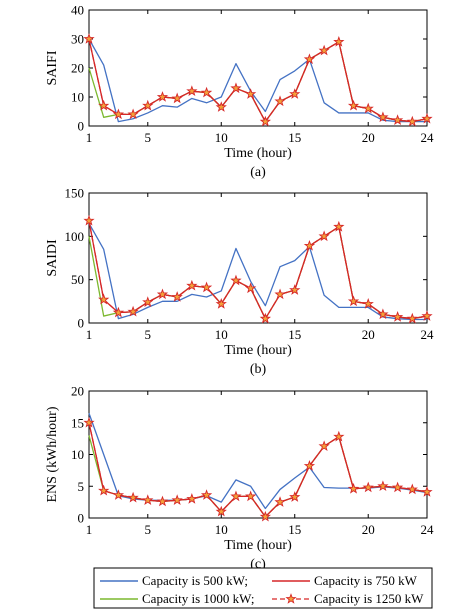 The image size is (474, 612). Describe the element at coordinates (77, 422) in the screenshot. I see `y-tick-label: 15` at that location.